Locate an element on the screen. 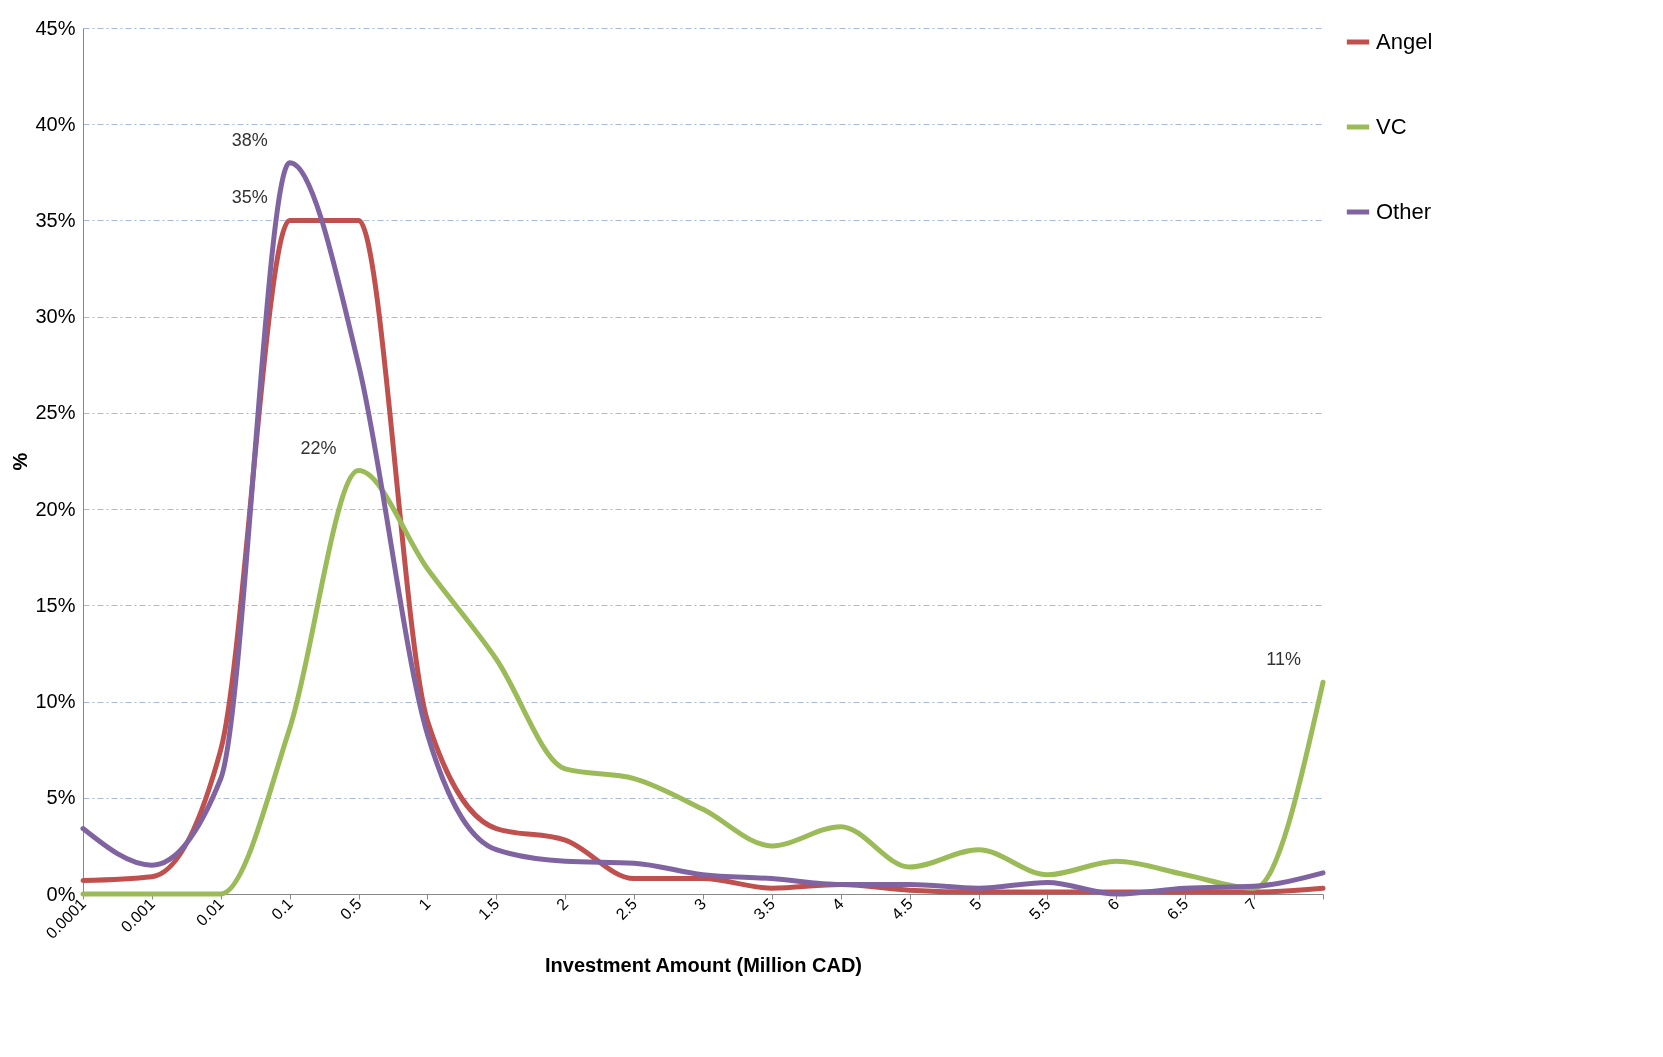 The image size is (1663, 1057). y-tick-label: 10% is located at coordinates (55, 701).